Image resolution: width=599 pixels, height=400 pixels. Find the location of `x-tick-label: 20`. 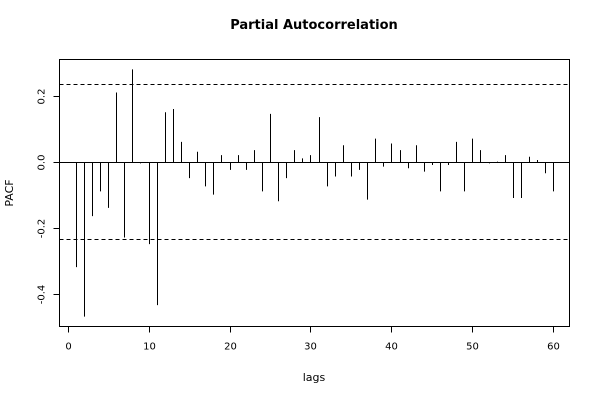

x-tick-label: 20 is located at coordinates (230, 347).